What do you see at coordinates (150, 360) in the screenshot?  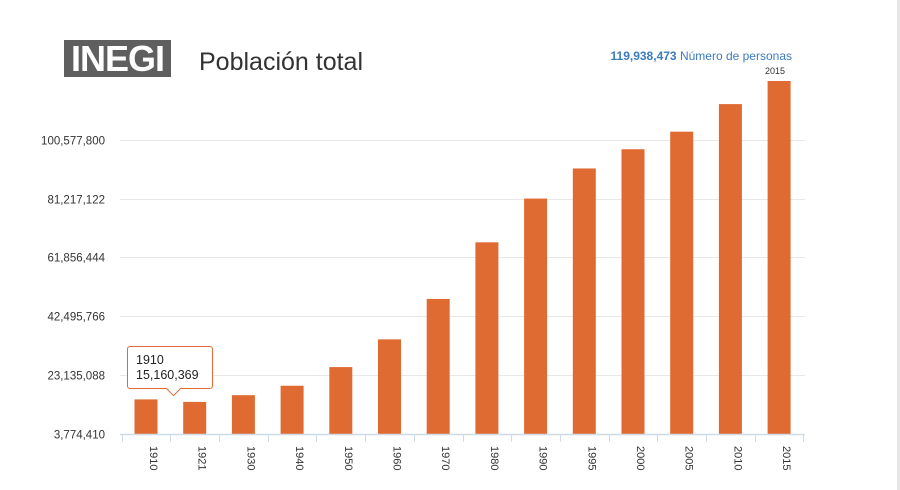 I see `tooltip-year: 1910` at bounding box center [150, 360].